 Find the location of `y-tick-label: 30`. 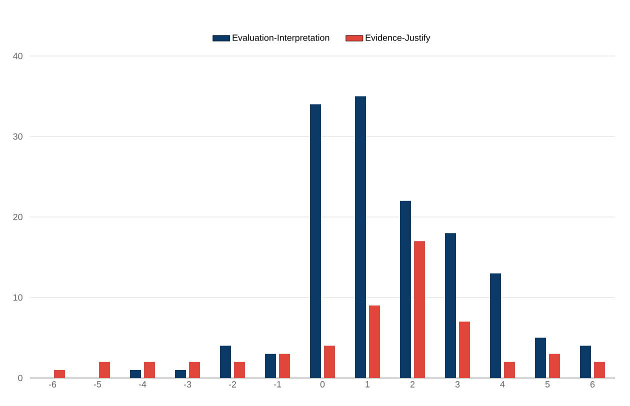

y-tick-label: 30 is located at coordinates (17, 136).